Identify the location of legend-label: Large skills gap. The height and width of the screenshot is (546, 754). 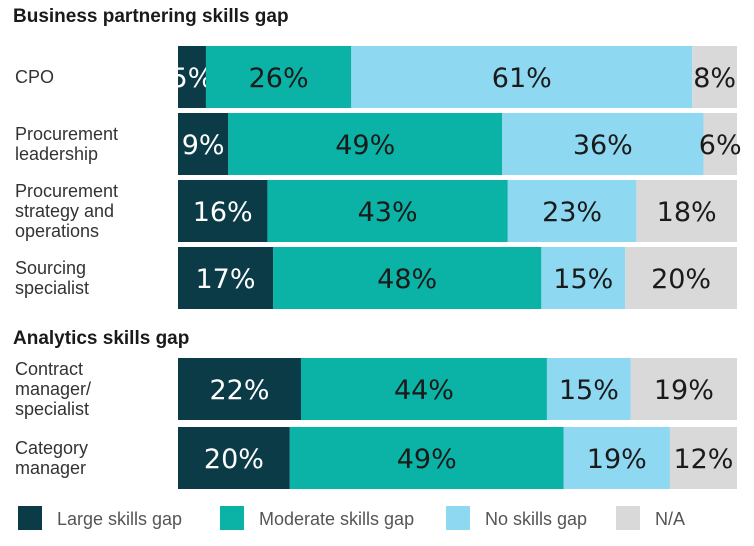
(119, 519).